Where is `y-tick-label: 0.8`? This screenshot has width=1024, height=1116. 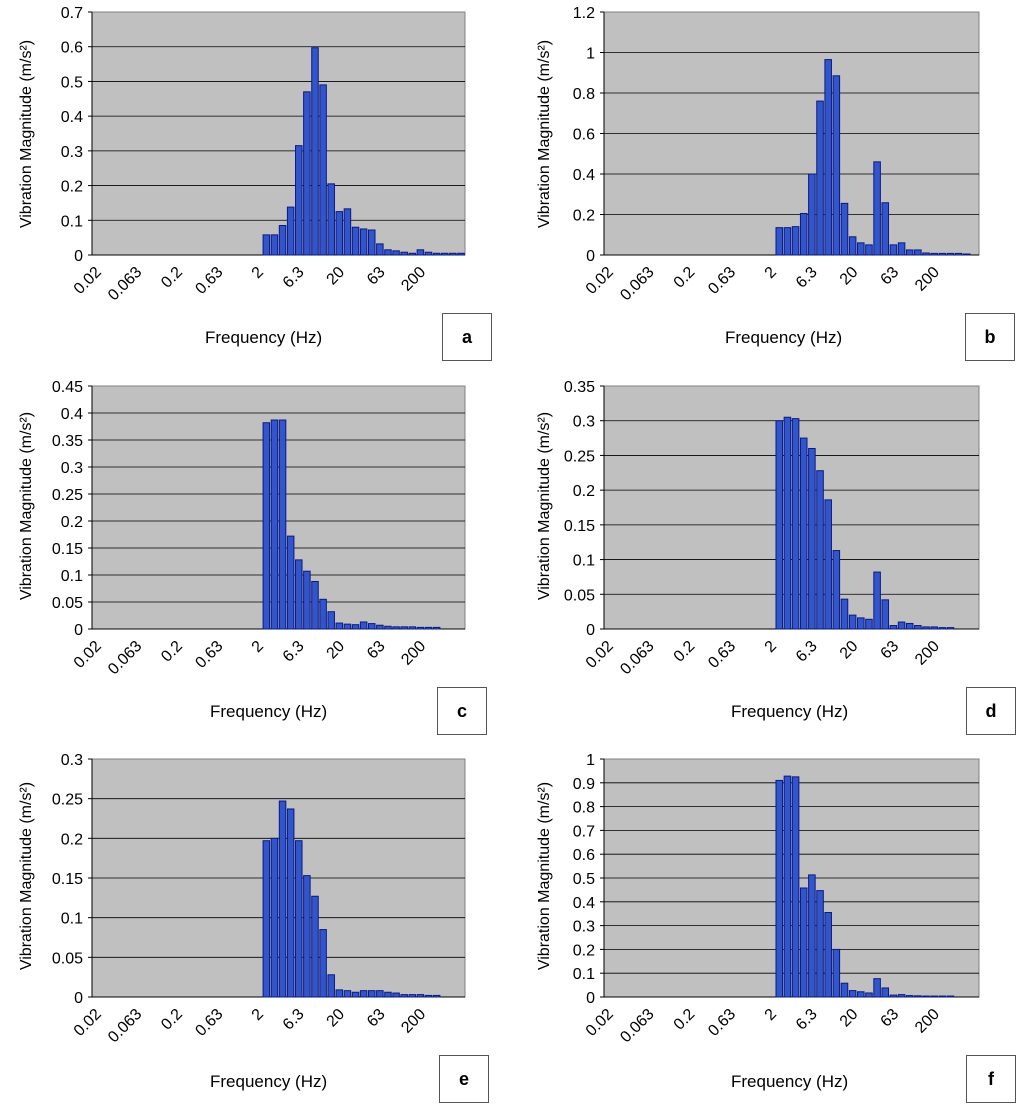
y-tick-label: 0.8 is located at coordinates (584, 808).